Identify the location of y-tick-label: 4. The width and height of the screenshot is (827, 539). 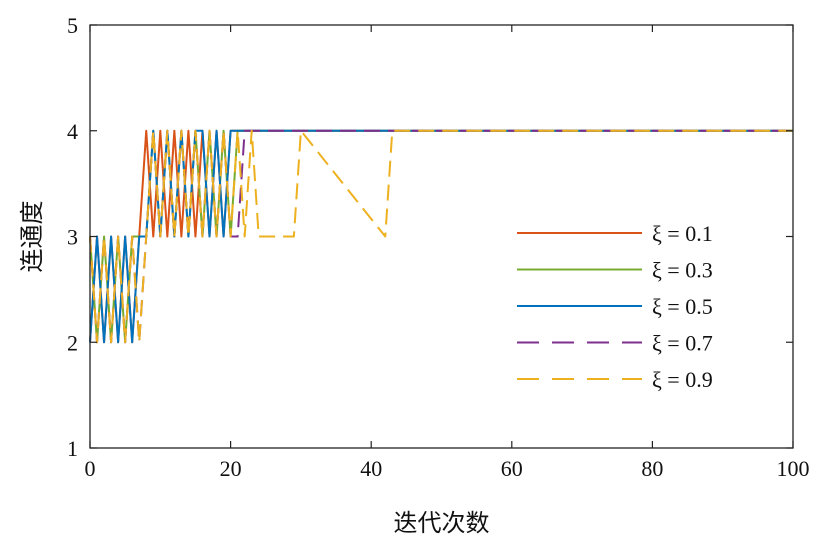
(72, 131).